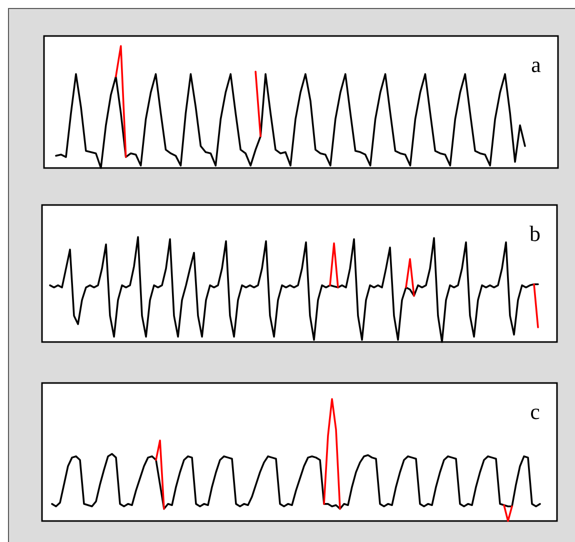  What do you see at coordinates (535, 233) in the screenshot?
I see `chart-title: b` at bounding box center [535, 233].